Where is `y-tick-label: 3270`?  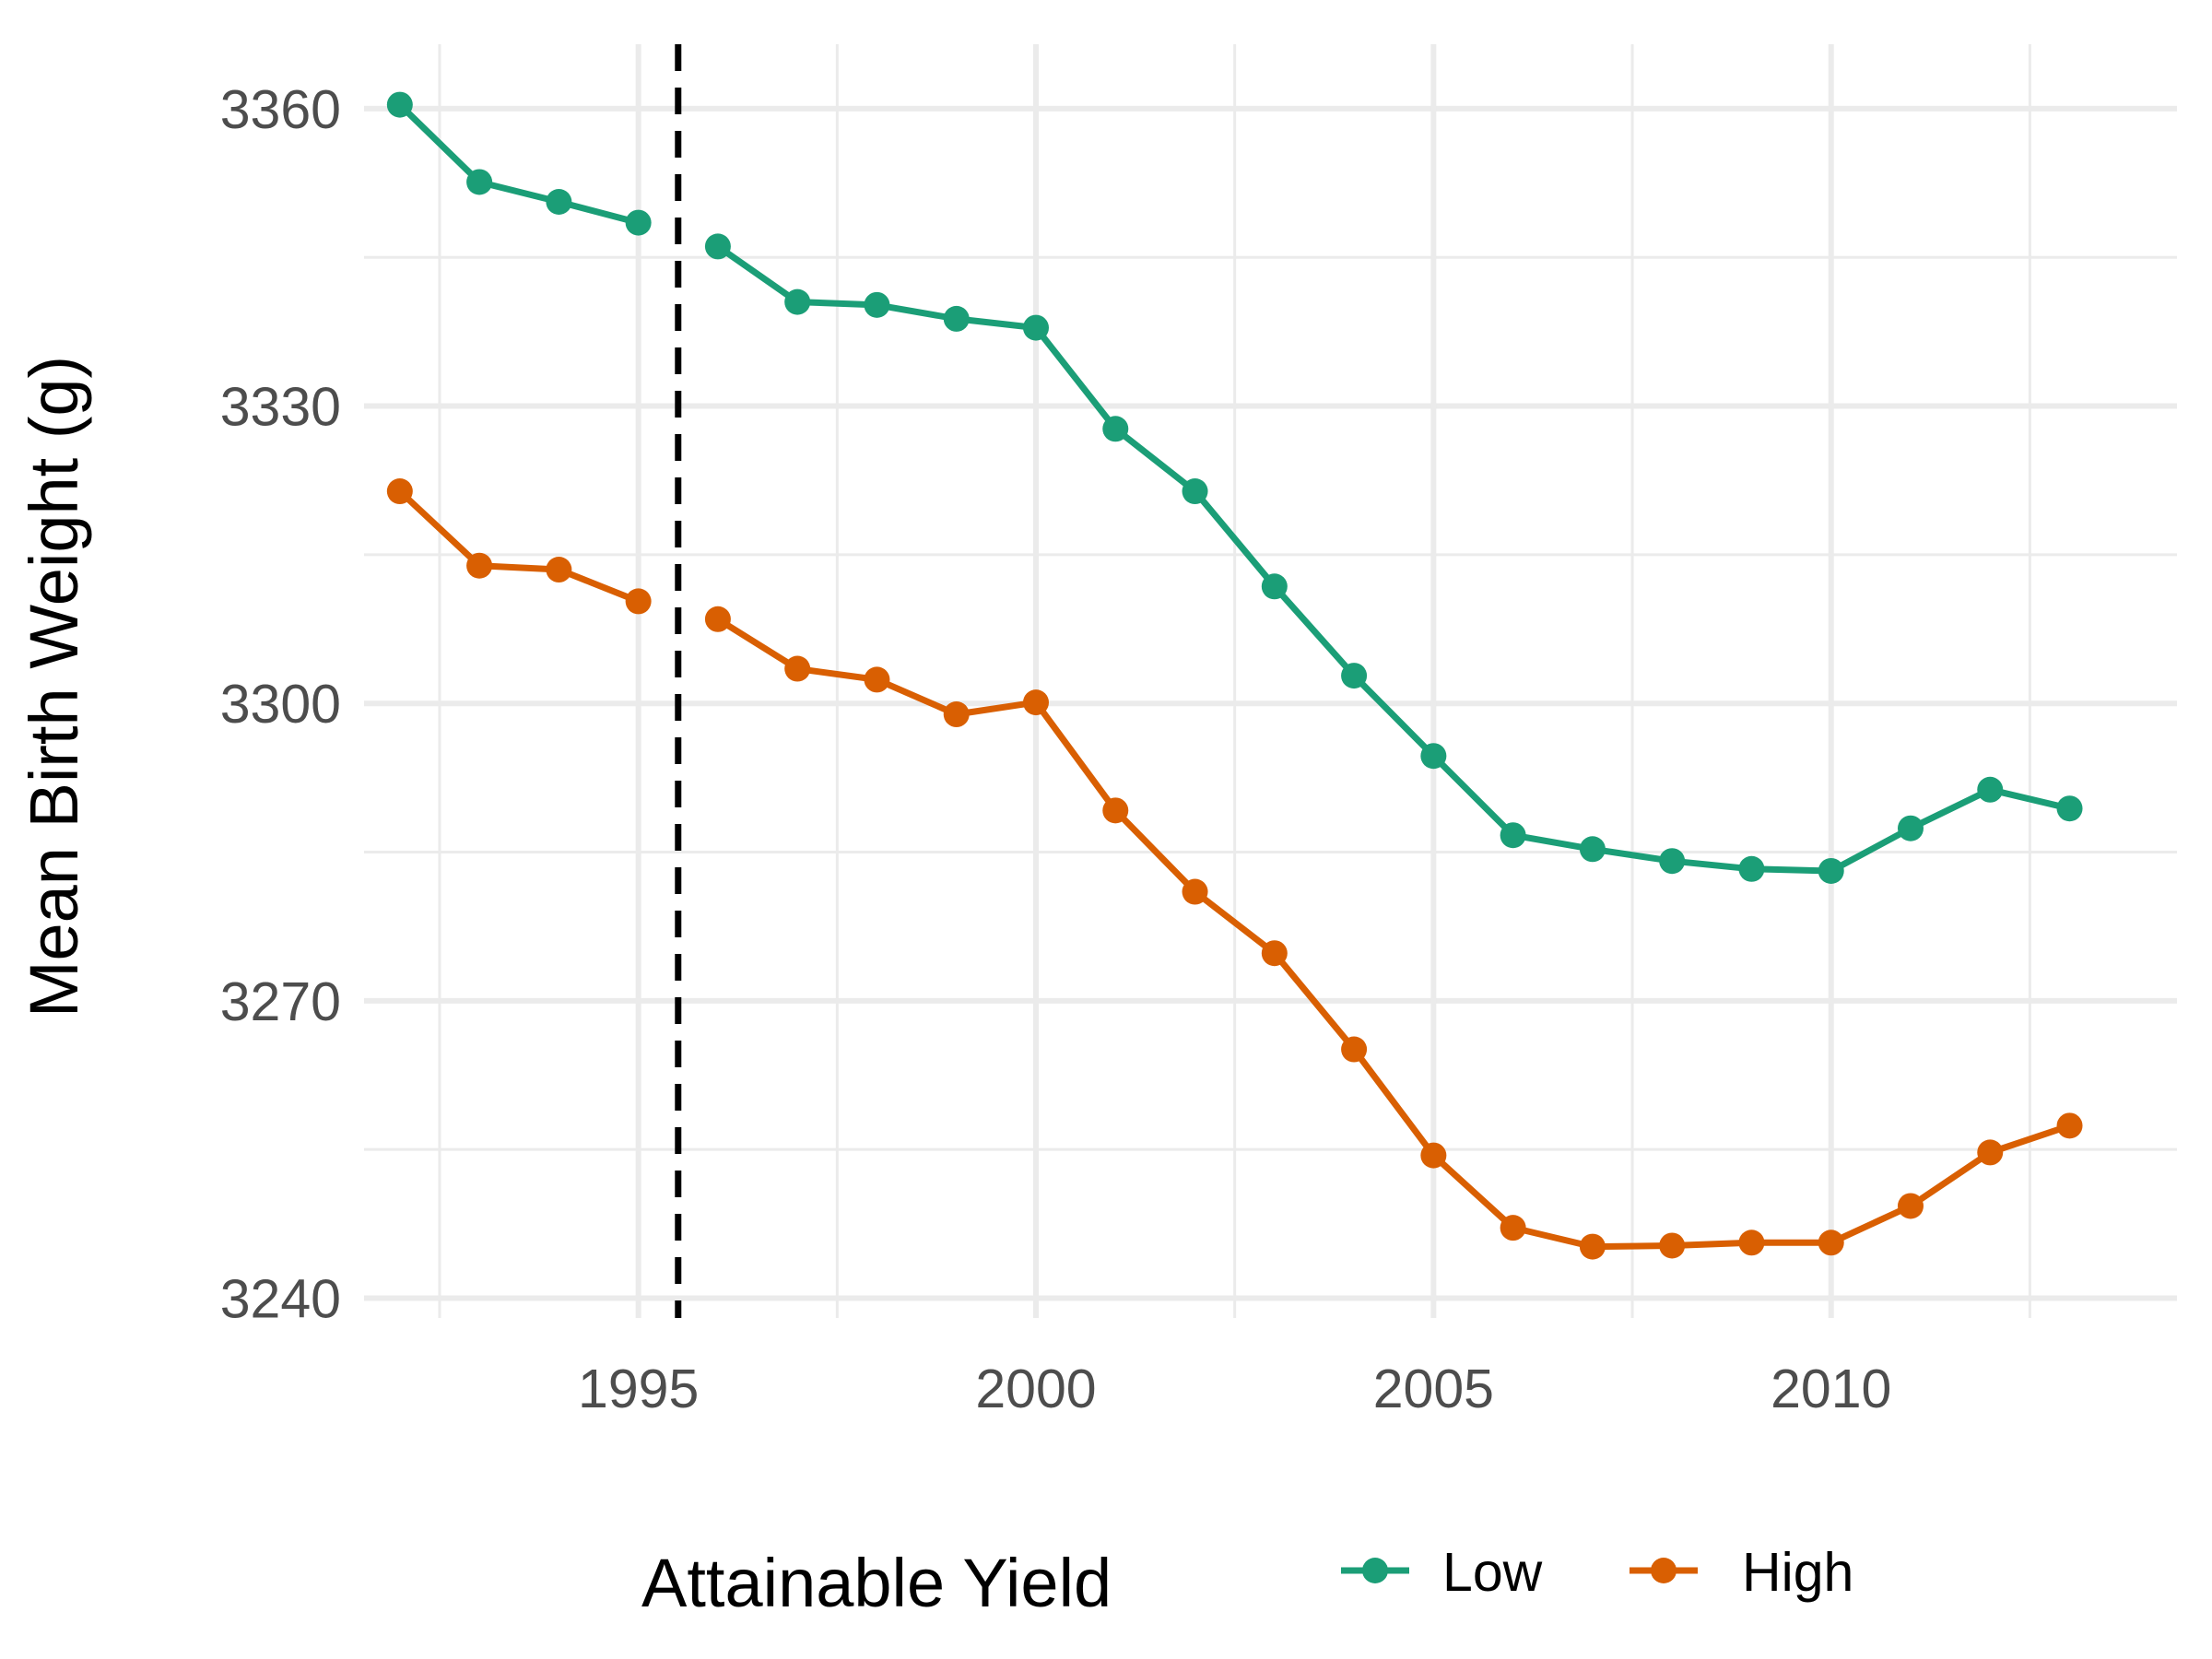 y-tick-label: 3270 is located at coordinates (280, 1001).